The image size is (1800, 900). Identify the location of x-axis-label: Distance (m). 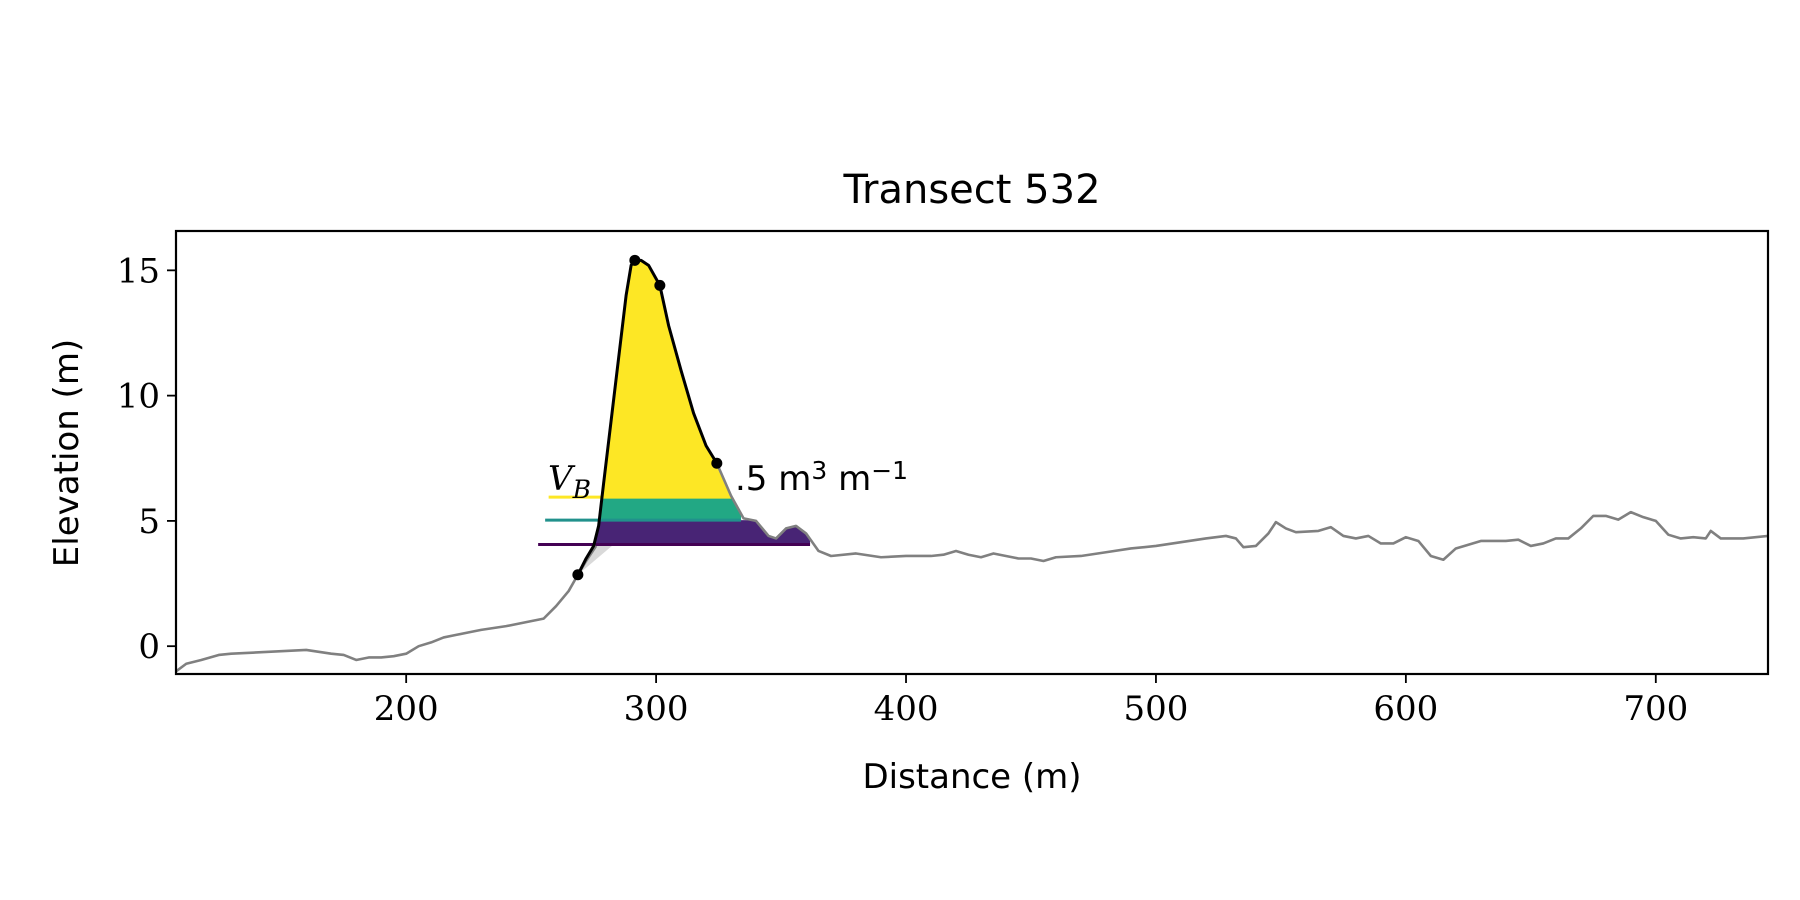
(971, 777).